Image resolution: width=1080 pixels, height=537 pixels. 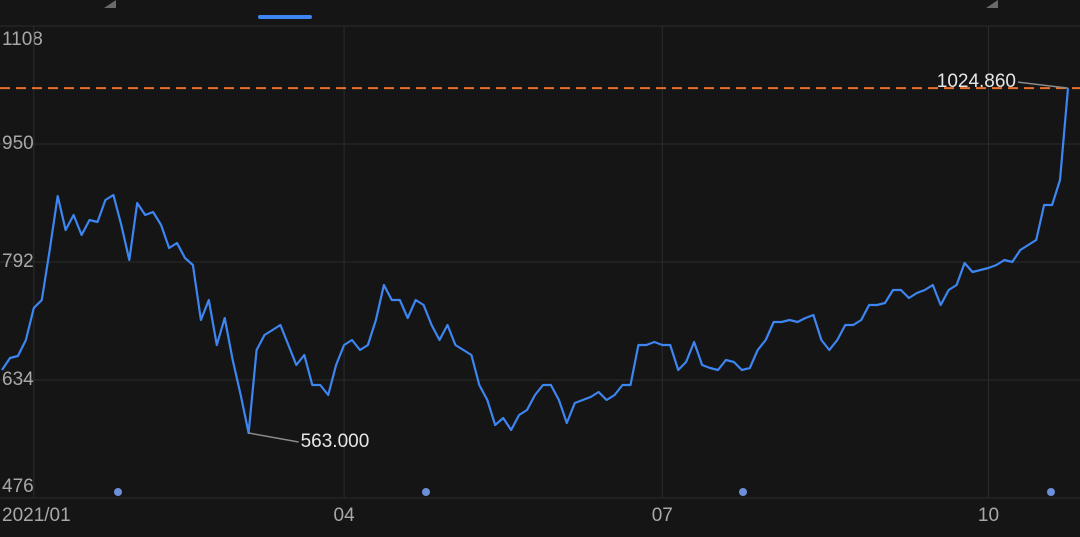 What do you see at coordinates (988, 515) in the screenshot?
I see `x-tick-label: 10` at bounding box center [988, 515].